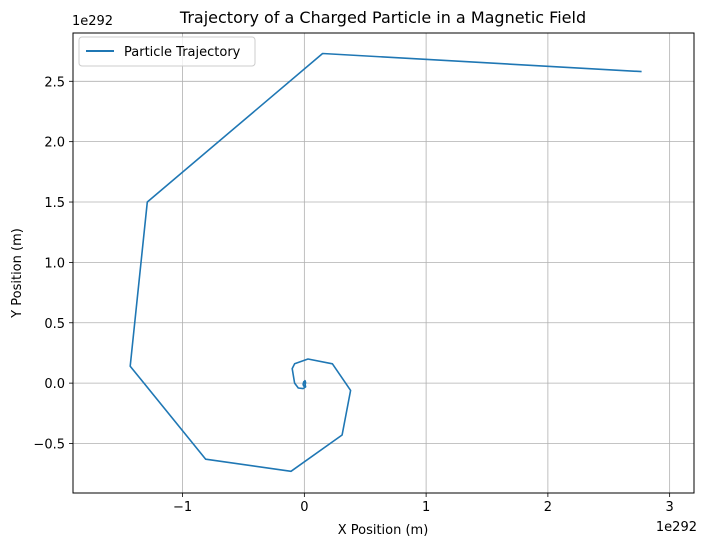 The width and height of the screenshot is (702, 547). Describe the element at coordinates (17, 273) in the screenshot. I see `y-axis-label: Y Position (m)` at that location.